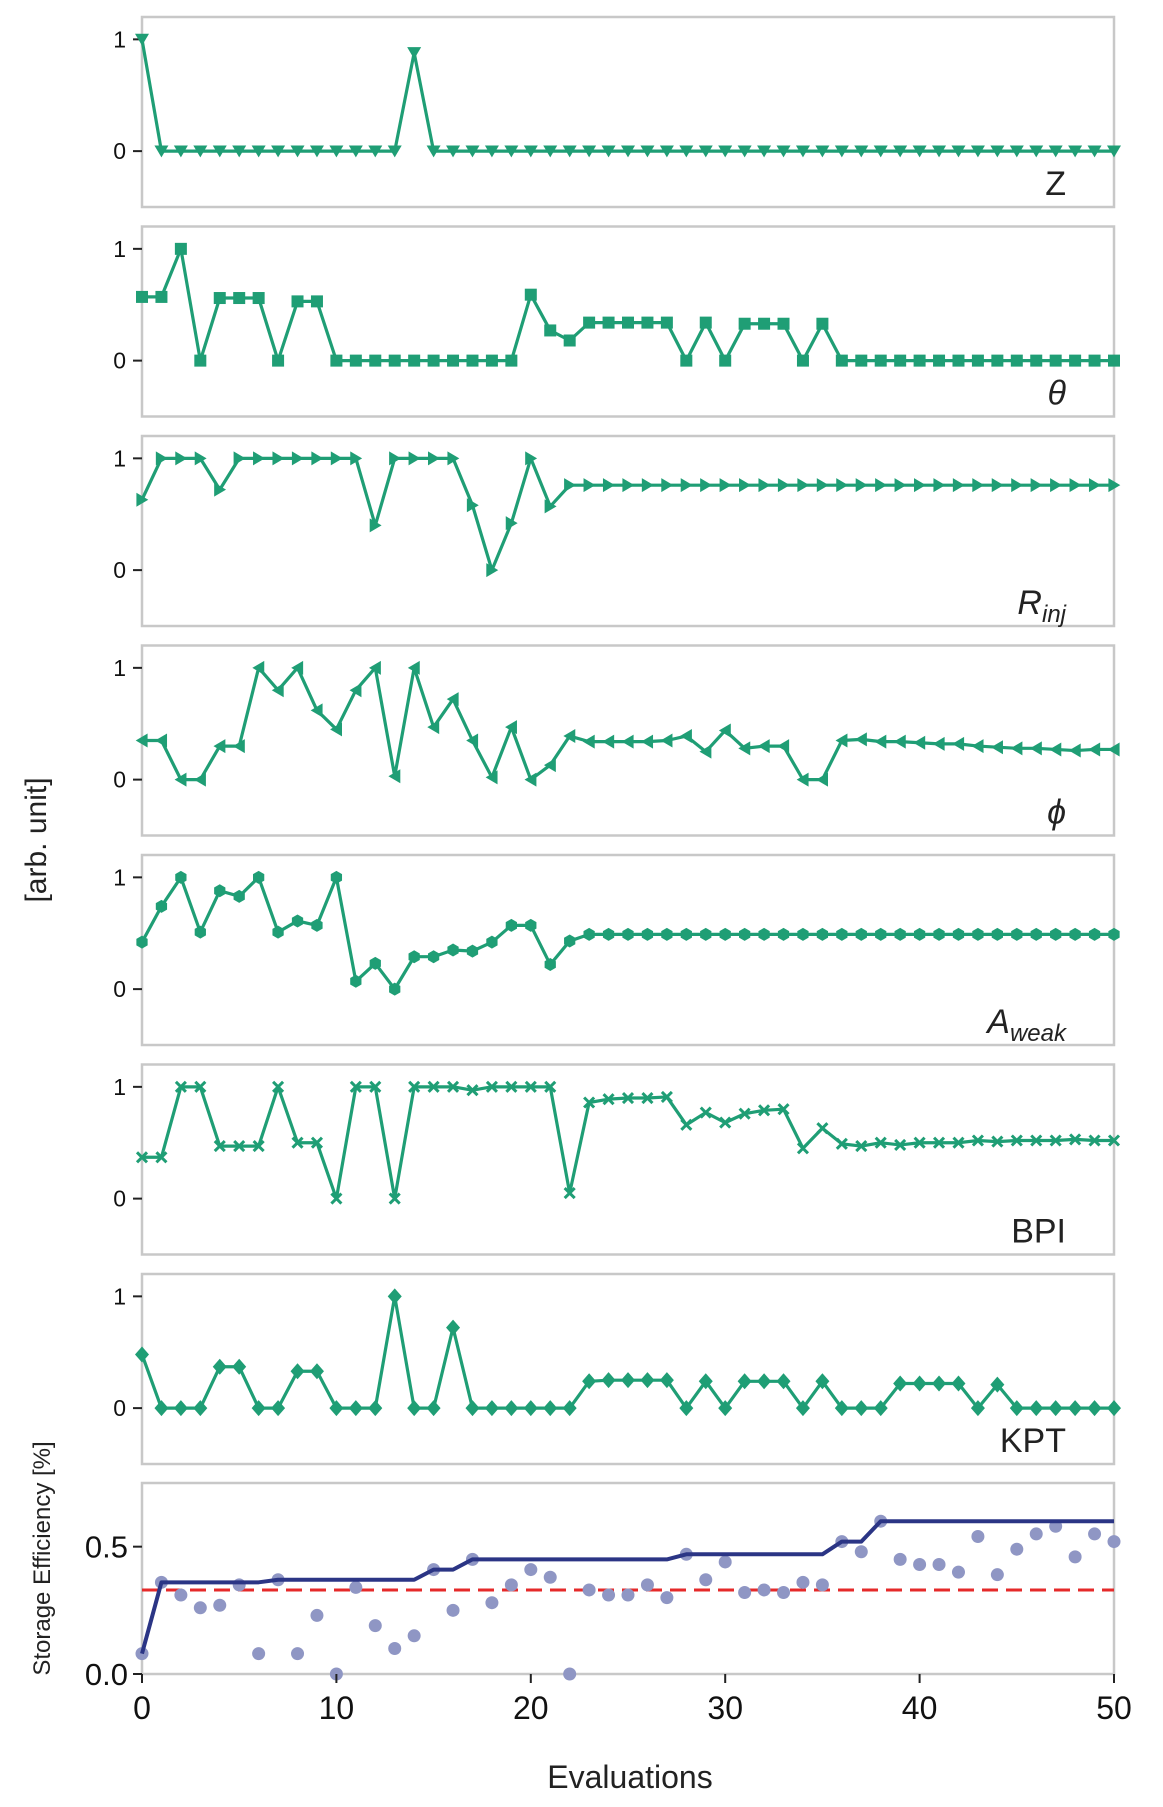  What do you see at coordinates (106, 1547) in the screenshot?
I see `y-tick-label: 0.5` at bounding box center [106, 1547].